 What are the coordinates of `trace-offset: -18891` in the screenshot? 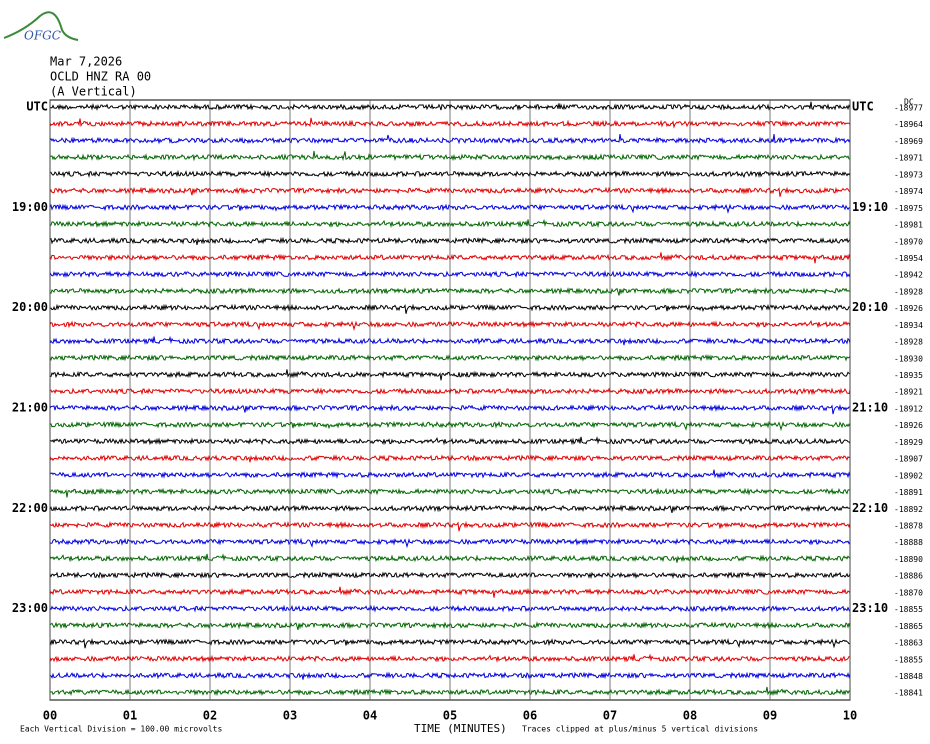 It's located at (908, 492).